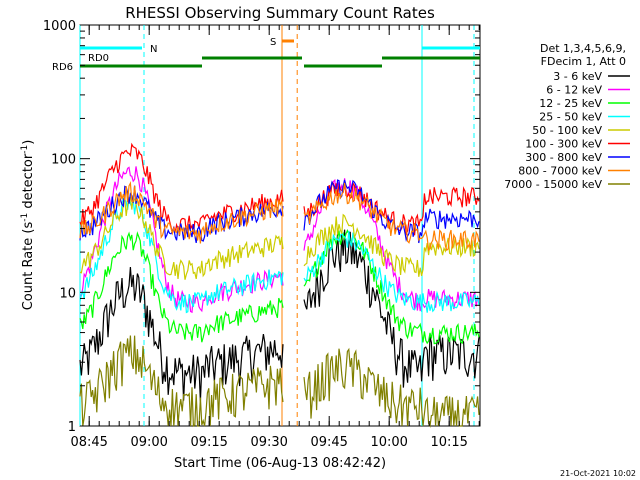 This screenshot has height=480, width=640. What do you see at coordinates (153, 49) in the screenshot?
I see `n-label: N` at bounding box center [153, 49].